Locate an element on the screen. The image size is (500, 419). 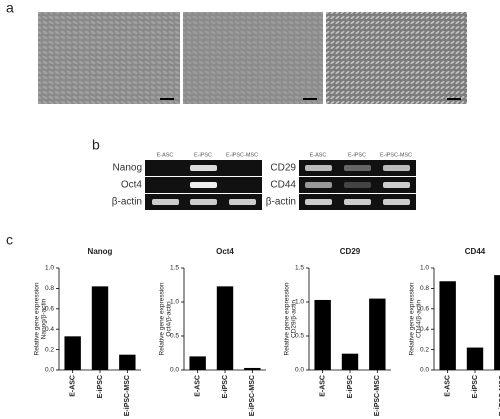
panel-label: b is located at coordinates (96, 145).